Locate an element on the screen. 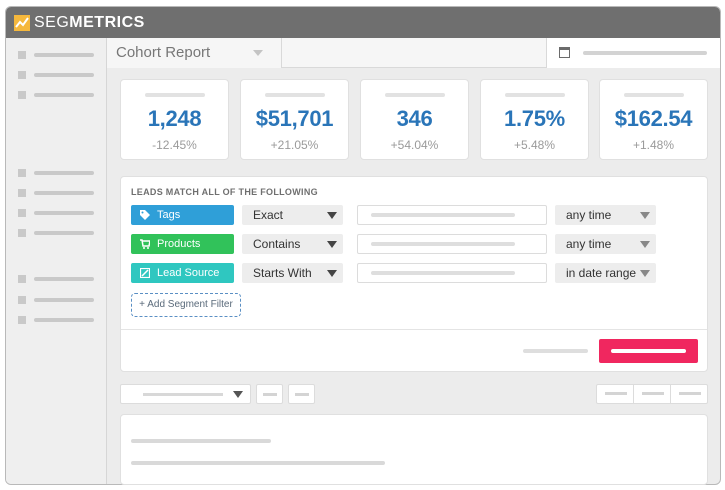  operator-value: Contains is located at coordinates (277, 244).